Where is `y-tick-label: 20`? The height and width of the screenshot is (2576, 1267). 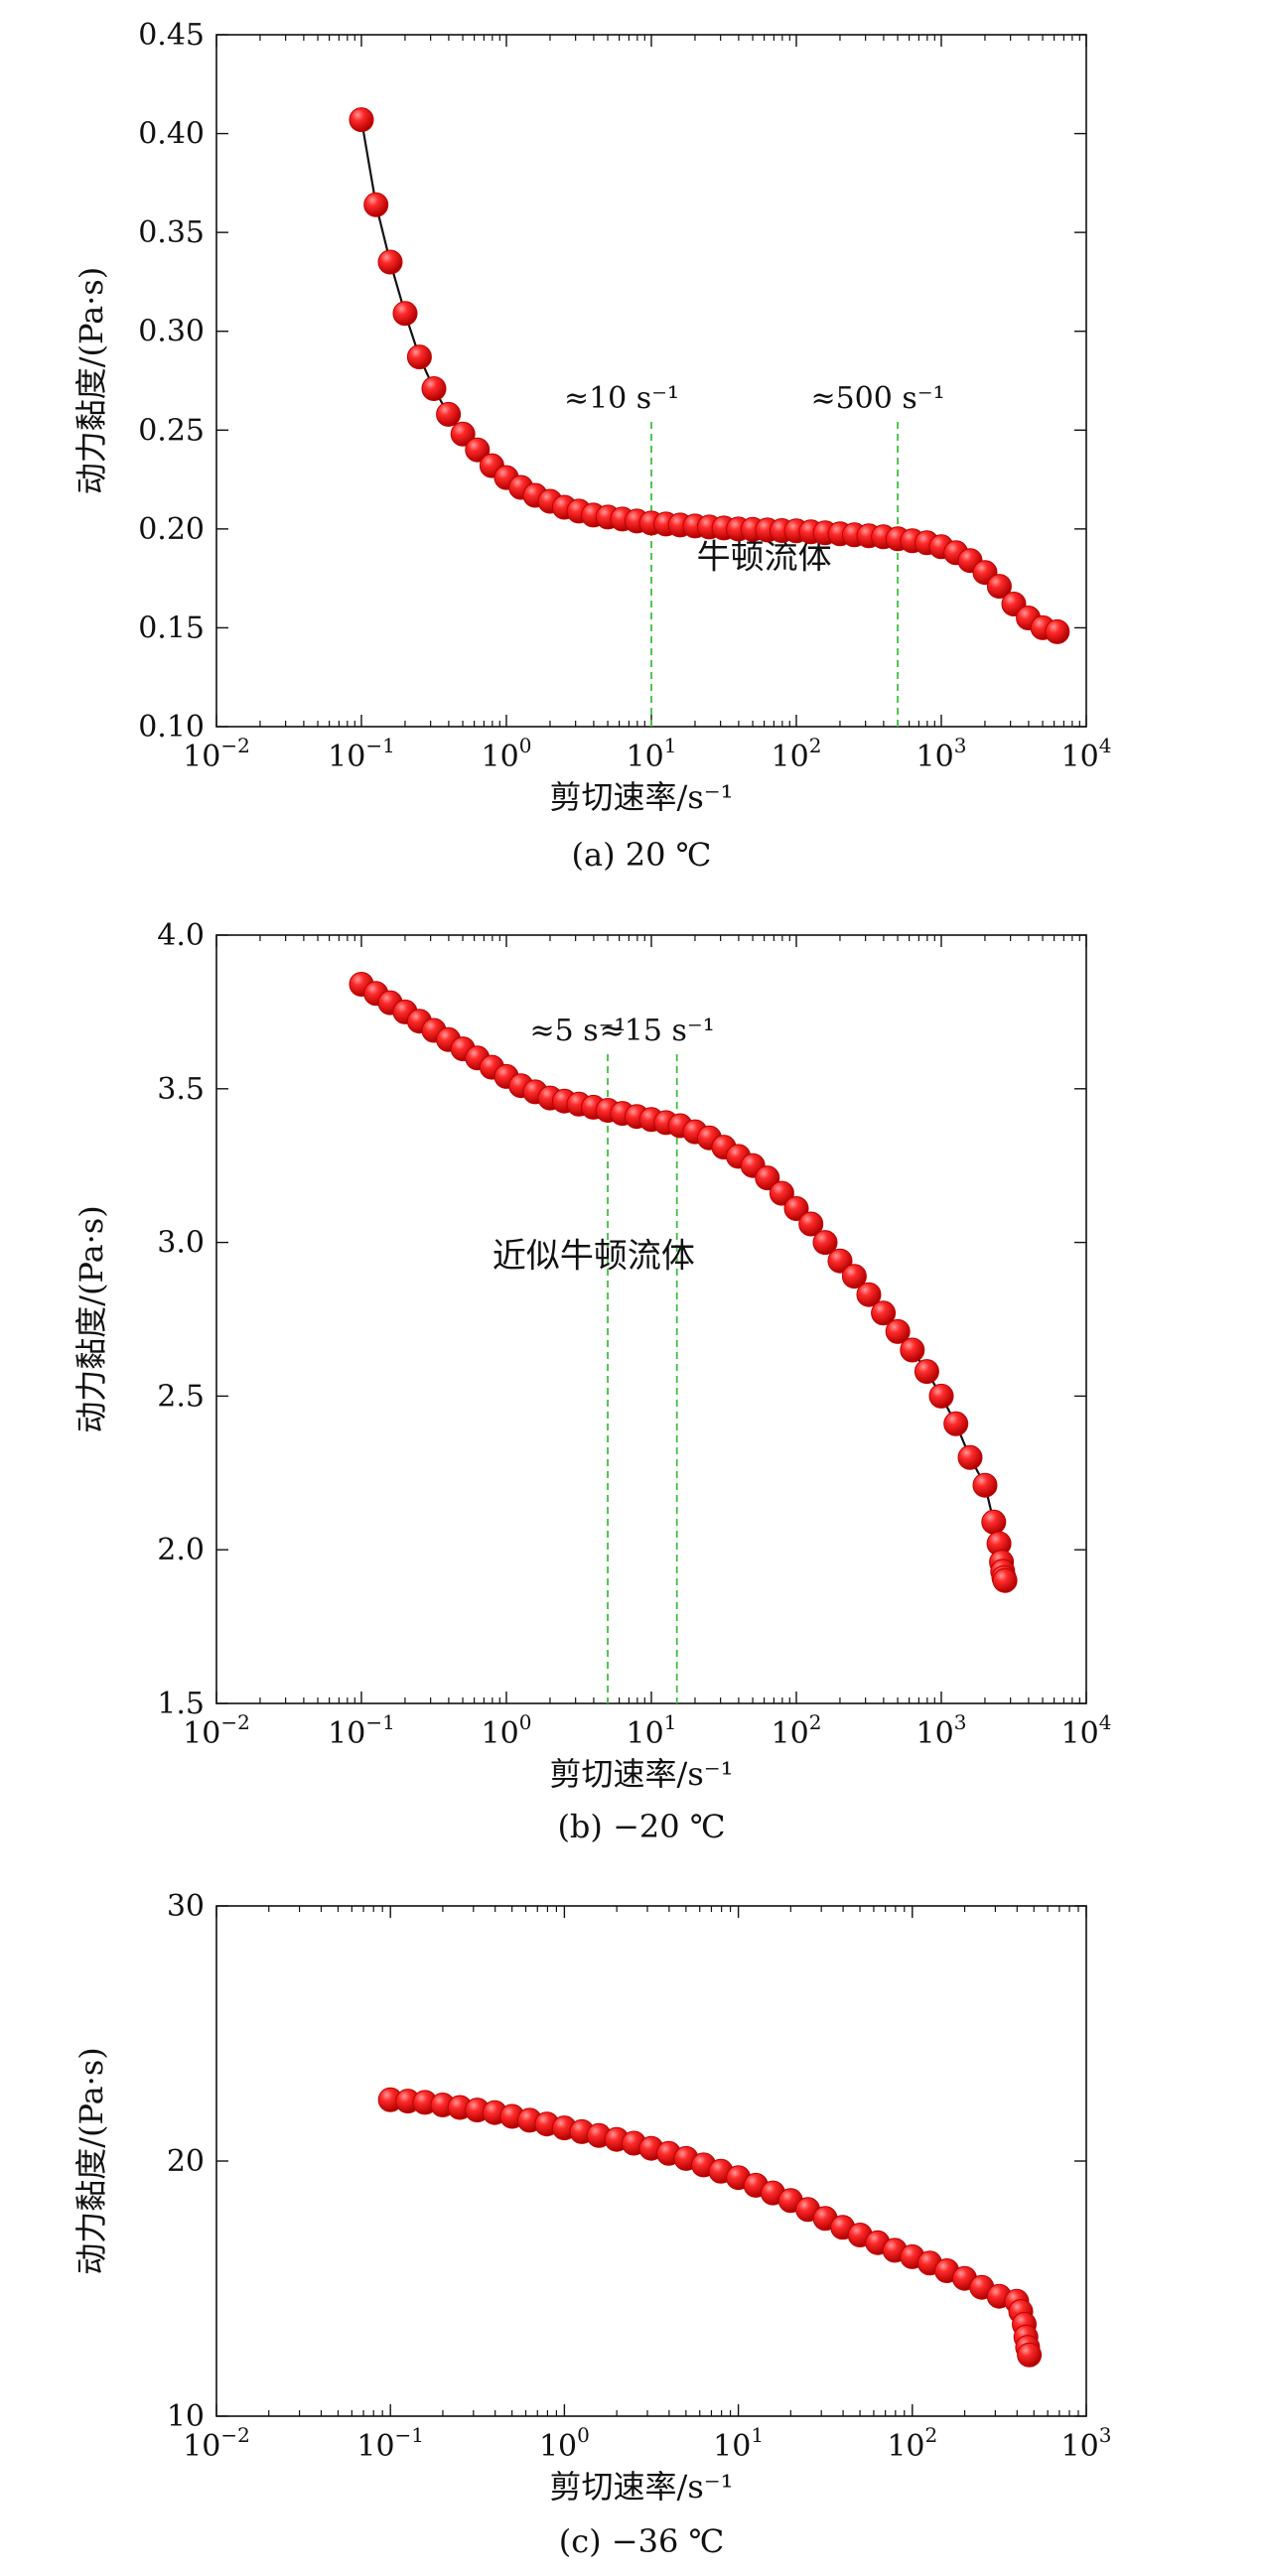
y-tick-label: 20 is located at coordinates (186, 2161).